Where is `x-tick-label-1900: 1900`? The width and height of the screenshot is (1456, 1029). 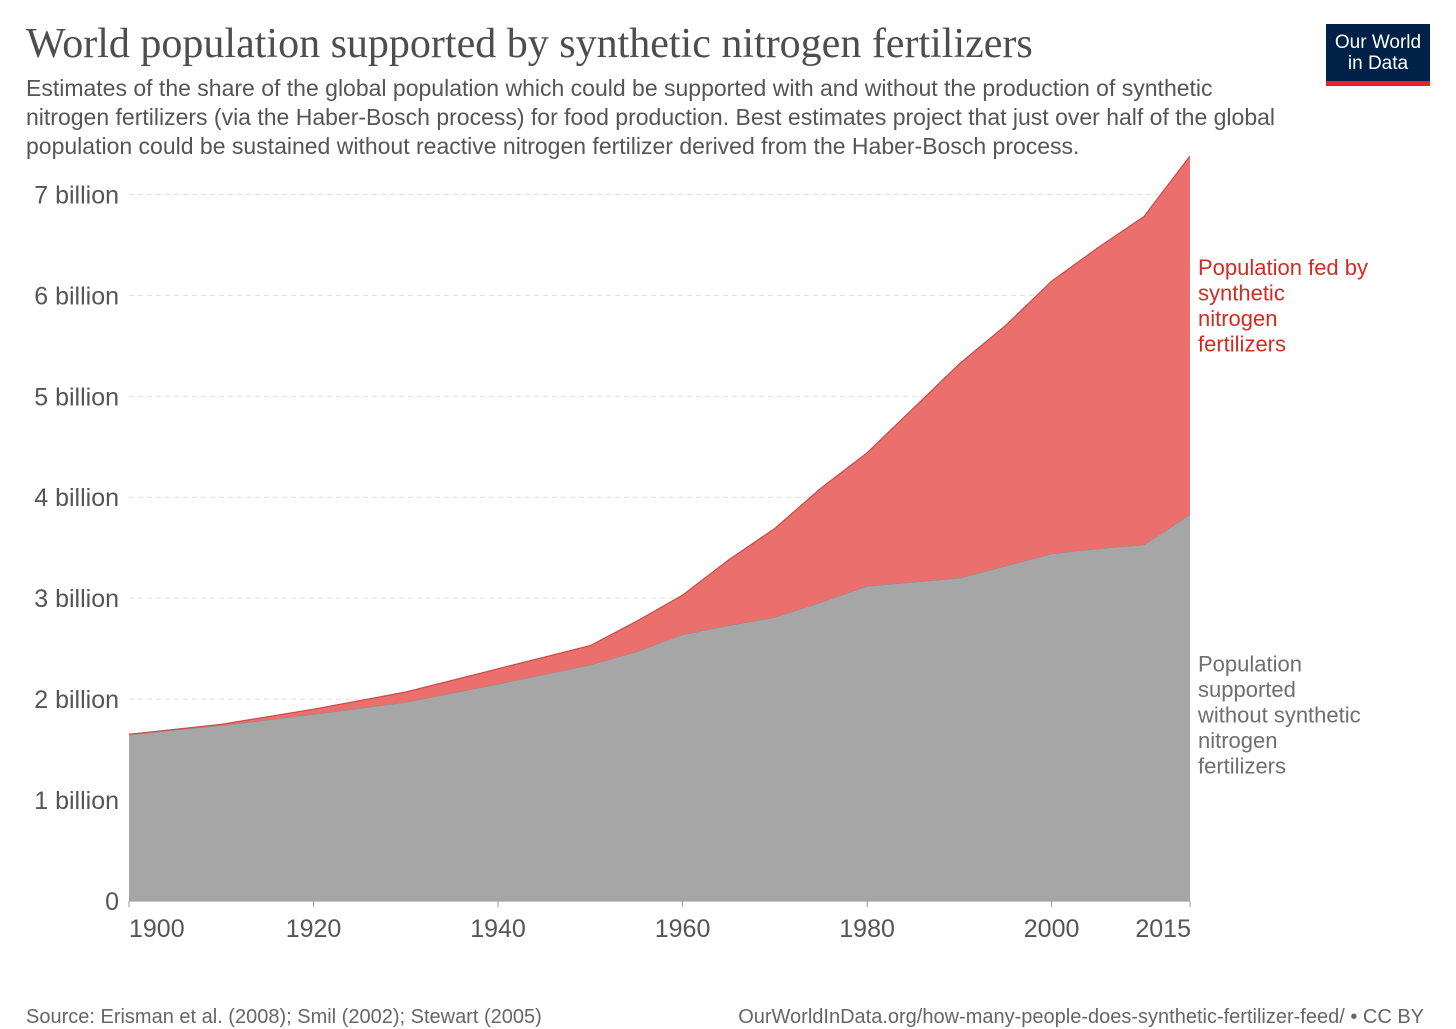
x-tick-label-1900: 1900 is located at coordinates (157, 929).